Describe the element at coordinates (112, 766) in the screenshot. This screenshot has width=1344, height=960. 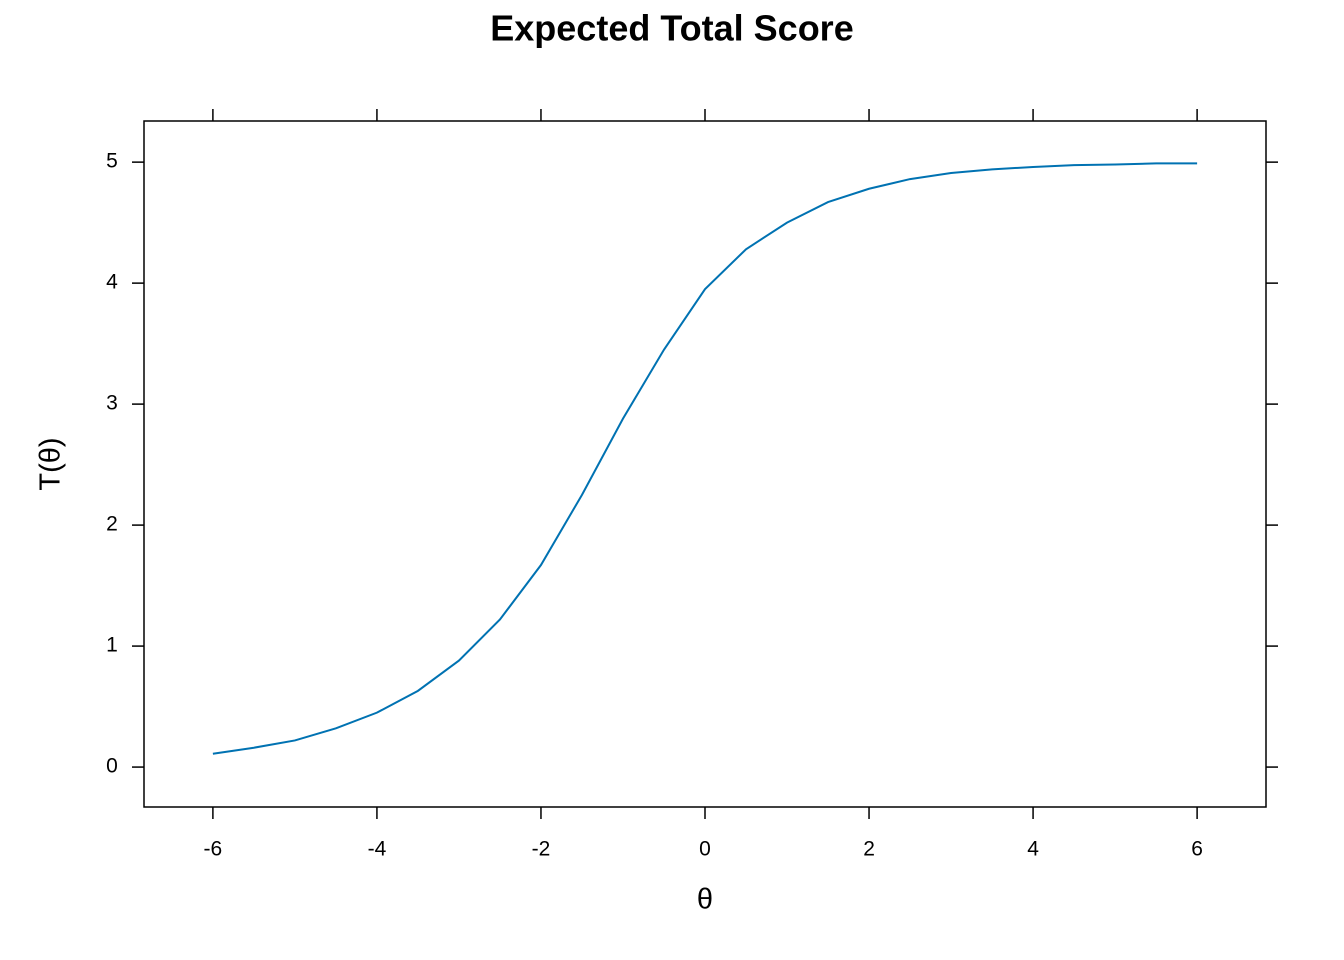
I see `y-tick-label: 0` at that location.